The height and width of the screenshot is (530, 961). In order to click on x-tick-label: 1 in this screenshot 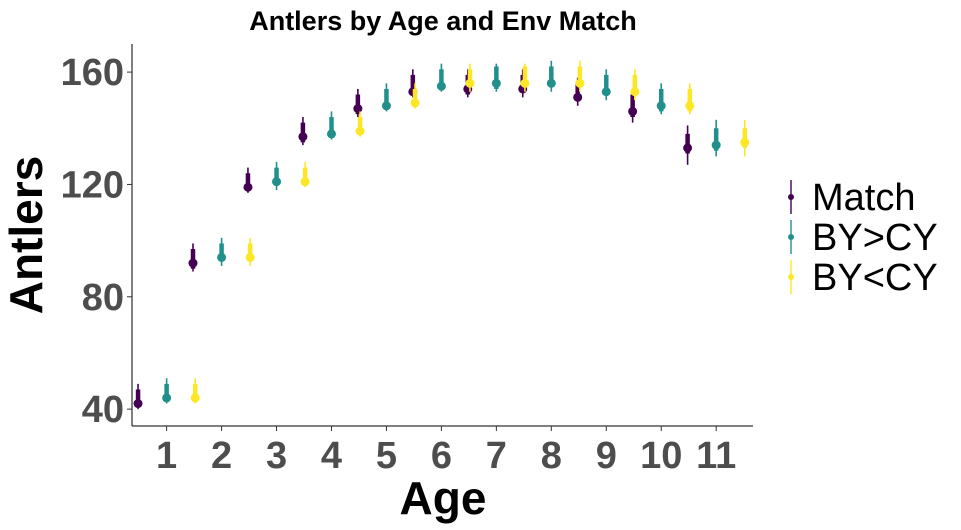, I will do `click(166, 456)`.